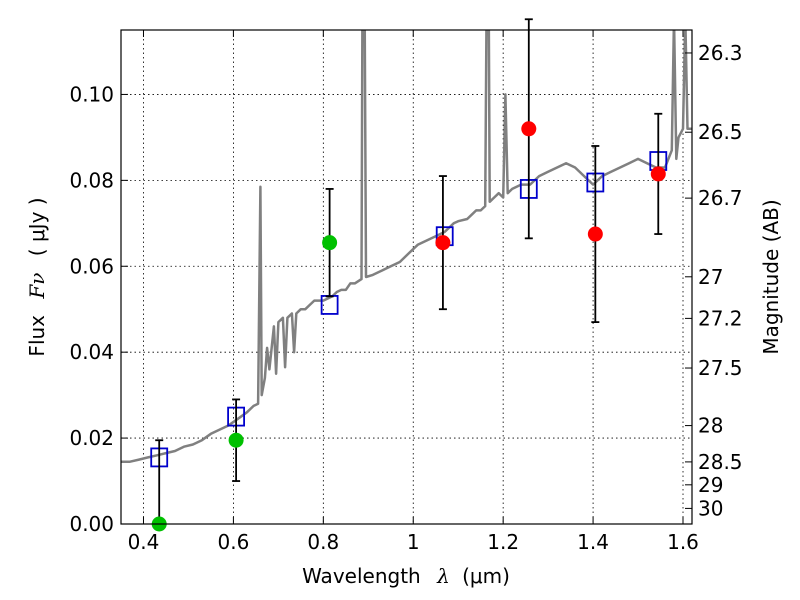  Describe the element at coordinates (720, 318) in the screenshot. I see `mag-tick-label: 27.2` at that location.